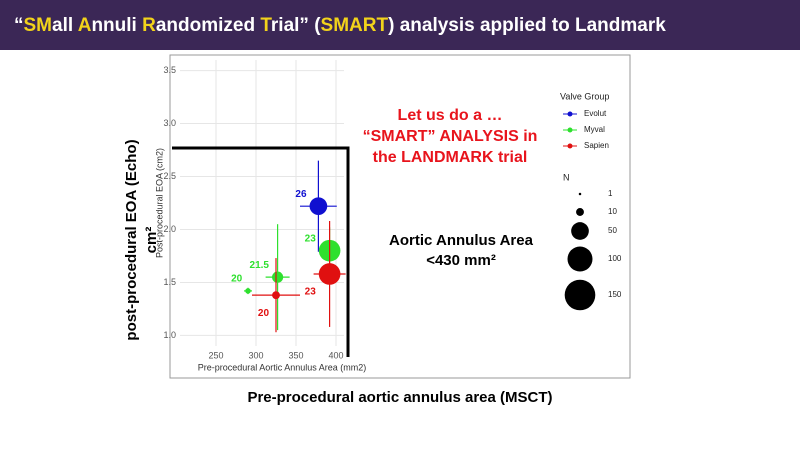  I want to click on title-part: rial” (, so click(296, 25).